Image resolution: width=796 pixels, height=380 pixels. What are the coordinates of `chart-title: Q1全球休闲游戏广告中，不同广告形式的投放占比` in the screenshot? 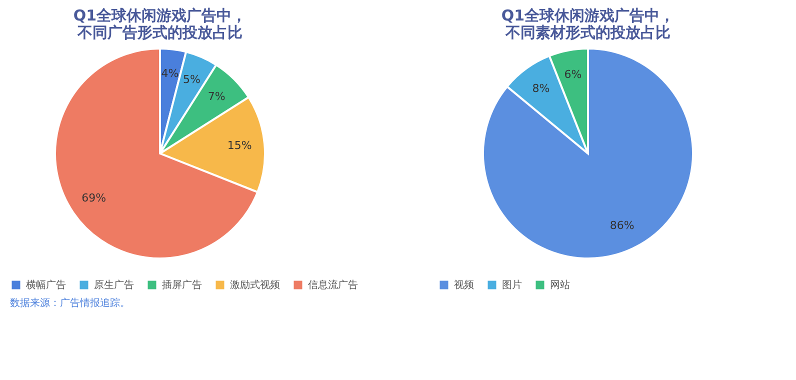 It's located at (160, 24).